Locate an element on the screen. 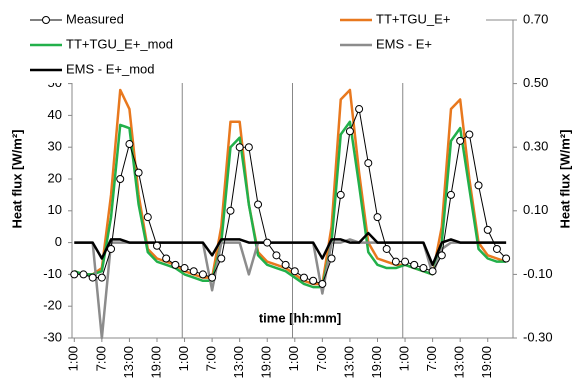 The width and height of the screenshot is (582, 383). legend-label: EMS - E+ is located at coordinates (404, 43).